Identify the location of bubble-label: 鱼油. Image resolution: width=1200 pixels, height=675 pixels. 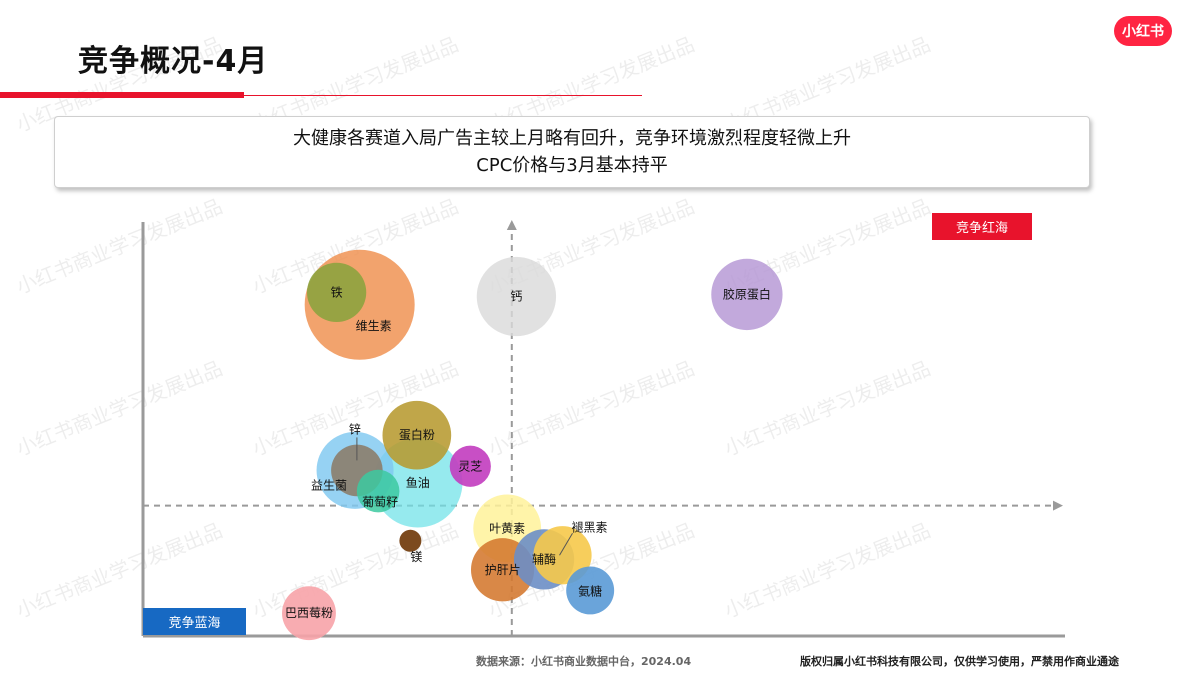
(418, 483).